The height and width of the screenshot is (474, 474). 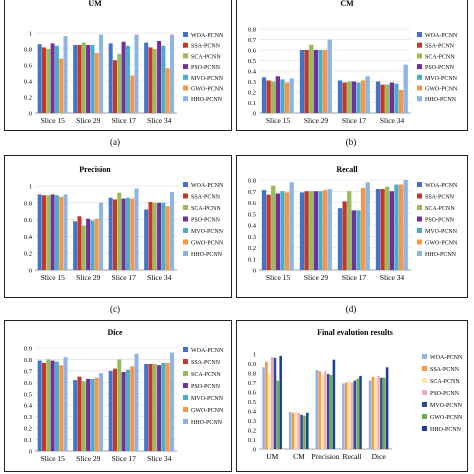 I want to click on chart-title: CM, so click(x=347, y=4).